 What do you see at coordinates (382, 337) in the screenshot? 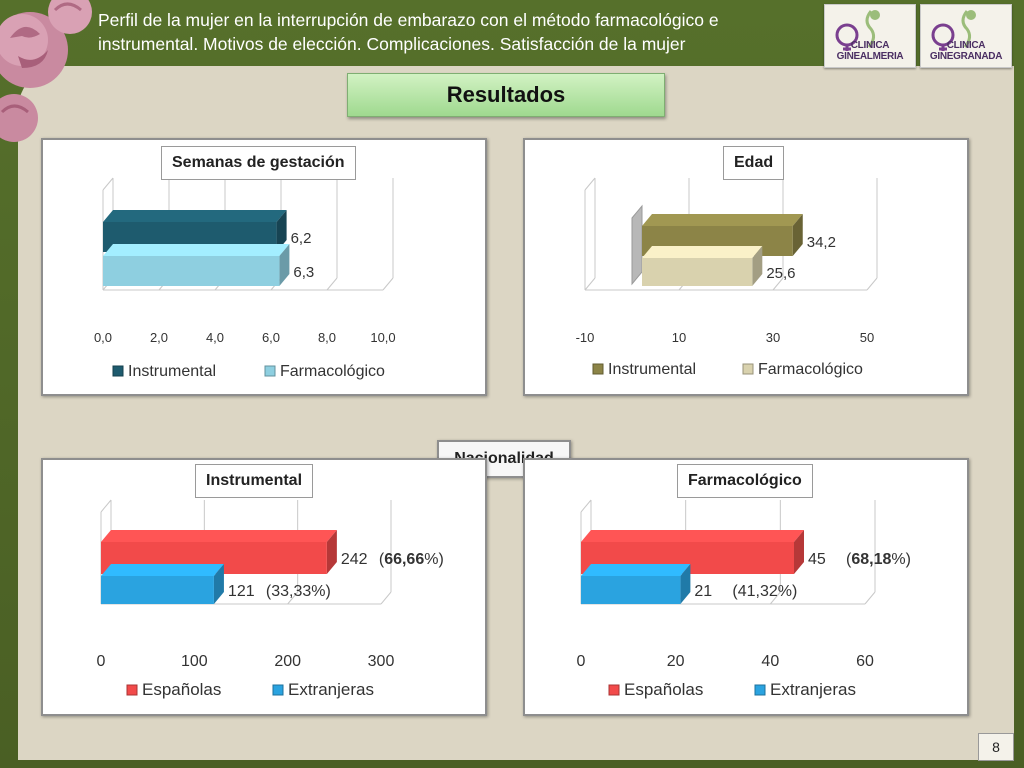
I see `tick-label: 10,0` at bounding box center [382, 337].